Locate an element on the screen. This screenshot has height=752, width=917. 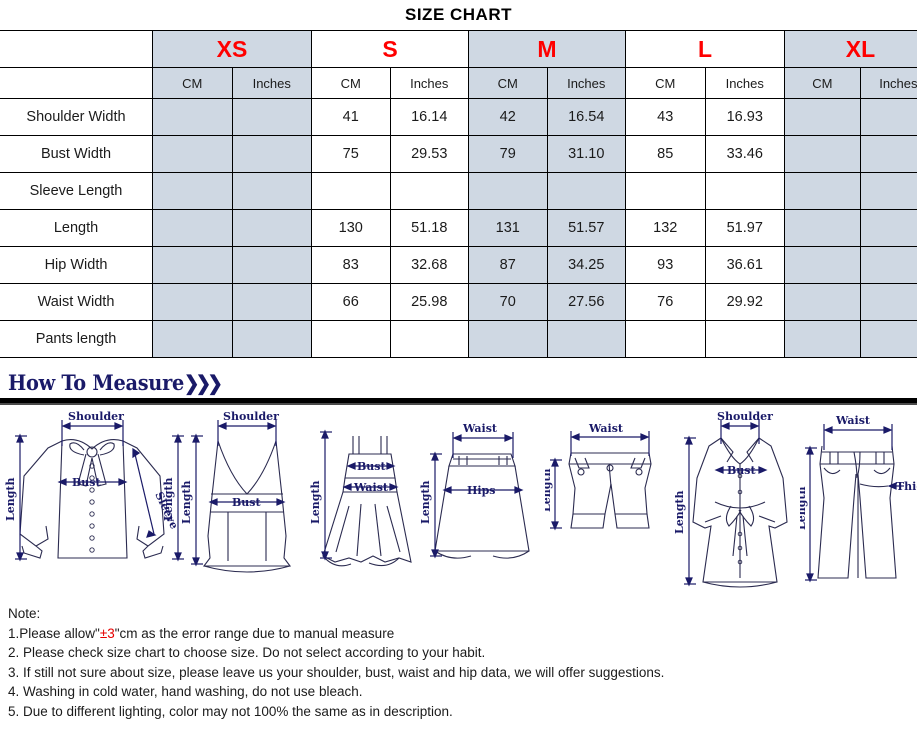
size-label: XS is located at coordinates (232, 48).